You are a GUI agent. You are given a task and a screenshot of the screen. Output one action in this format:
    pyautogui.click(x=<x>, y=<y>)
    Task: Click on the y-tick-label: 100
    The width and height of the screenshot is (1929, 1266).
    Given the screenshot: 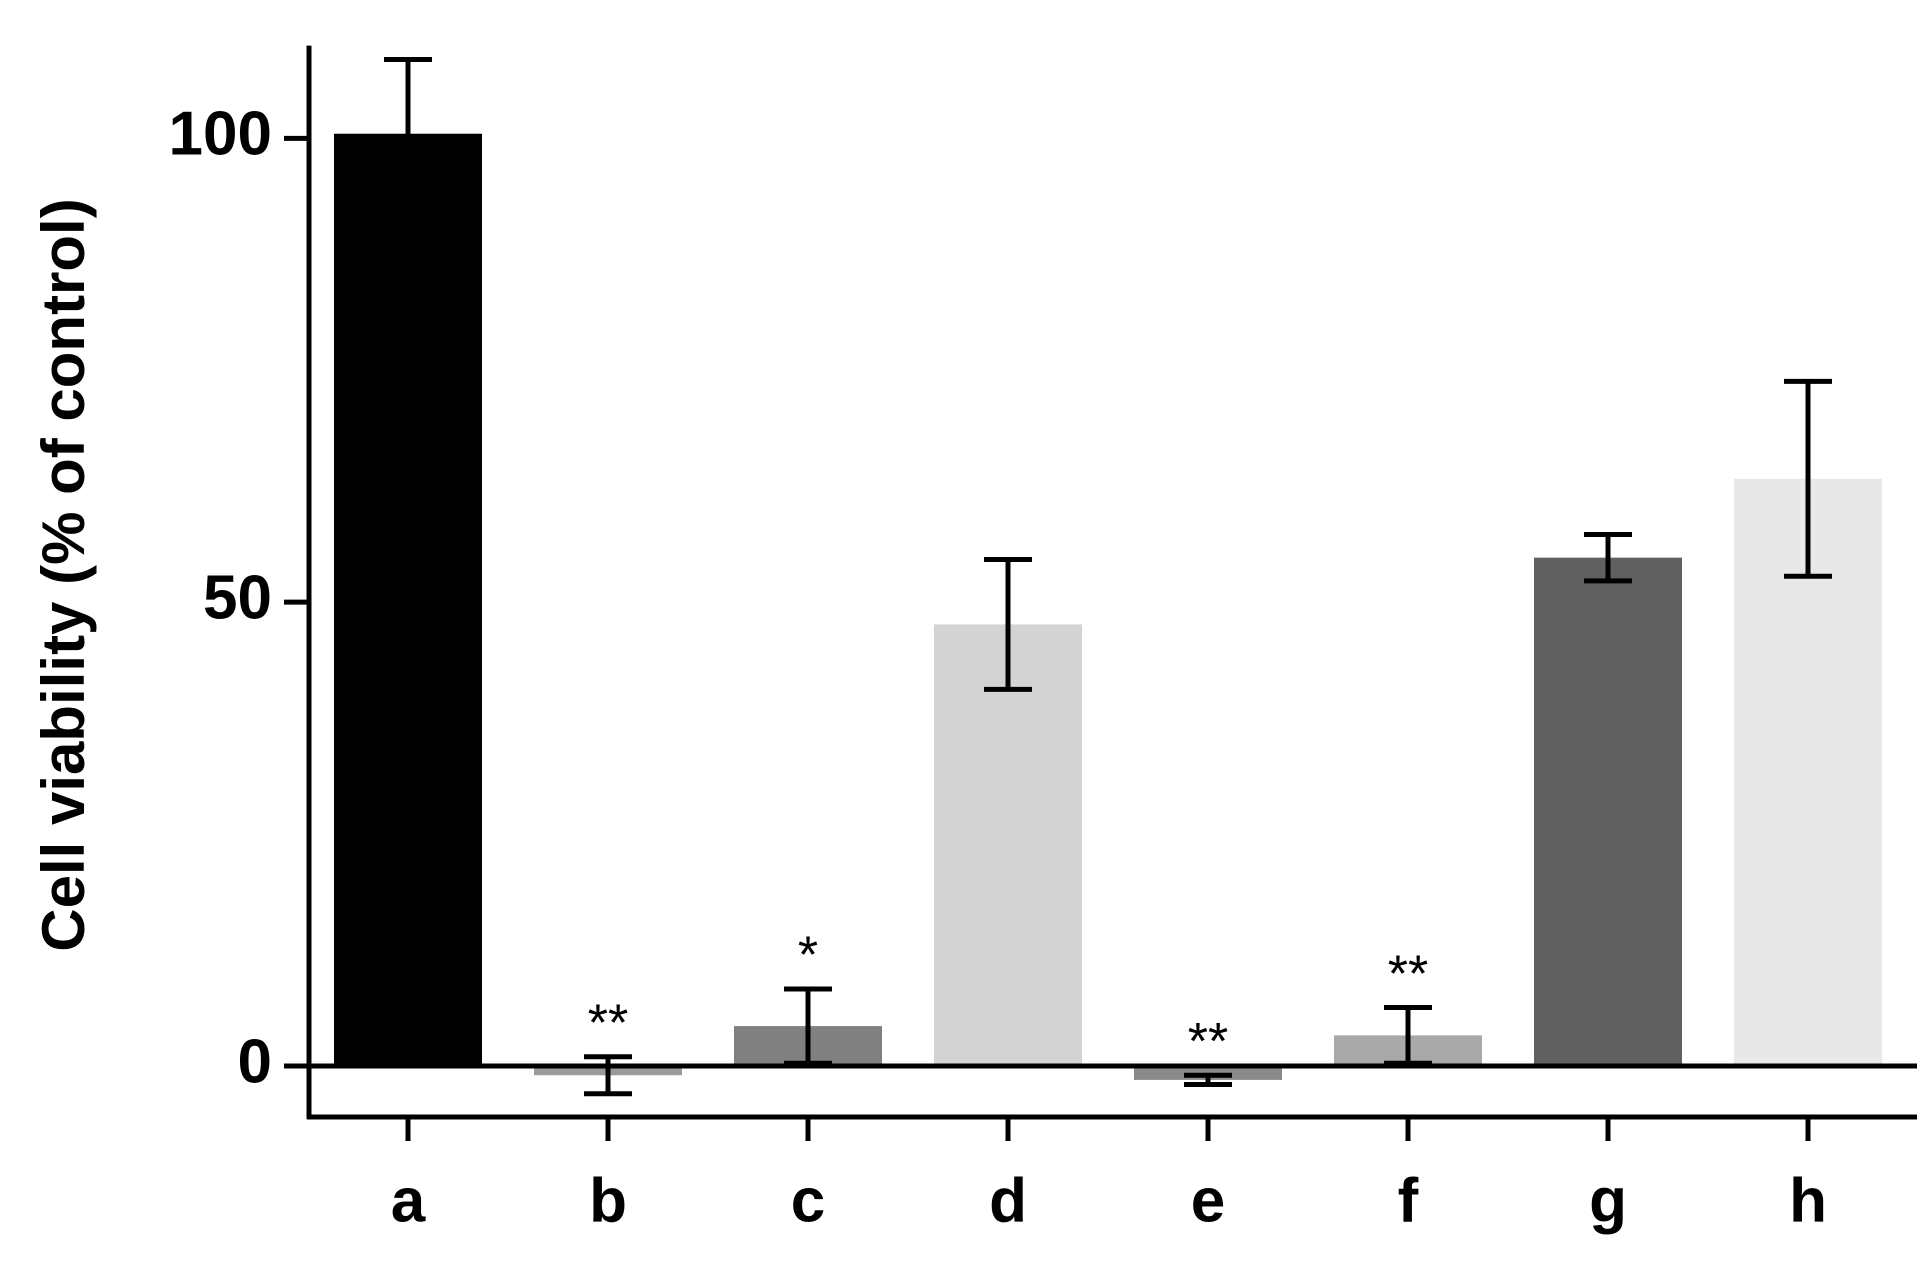 What is the action you would take?
    pyautogui.click(x=220, y=134)
    